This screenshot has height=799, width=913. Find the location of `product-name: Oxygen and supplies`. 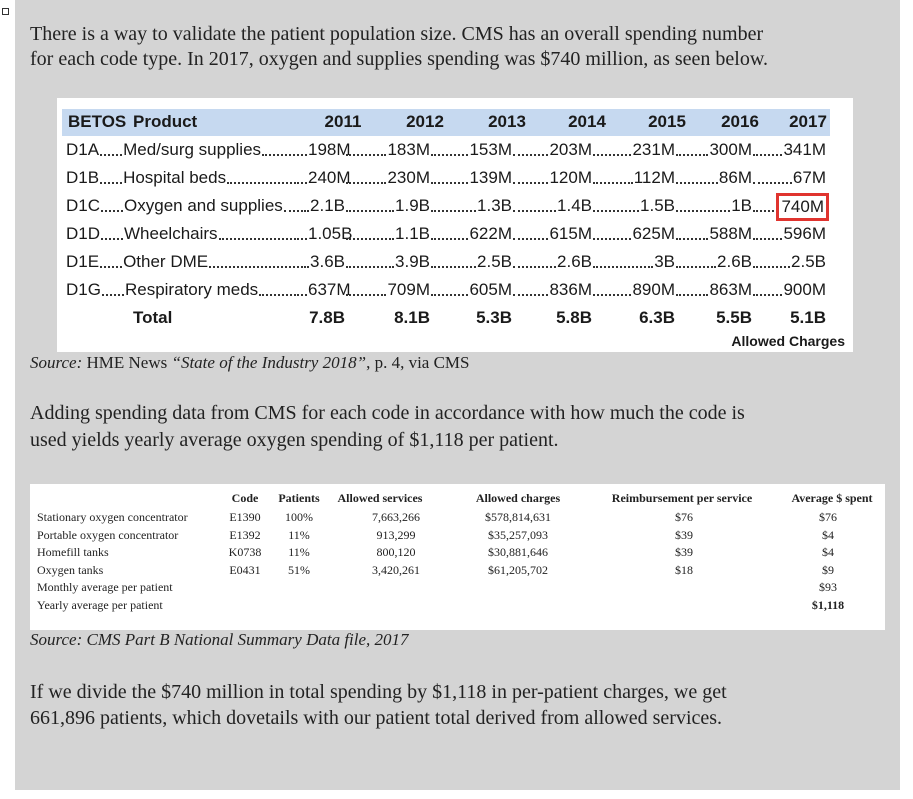

product-name: Oxygen and supplies is located at coordinates (203, 205).